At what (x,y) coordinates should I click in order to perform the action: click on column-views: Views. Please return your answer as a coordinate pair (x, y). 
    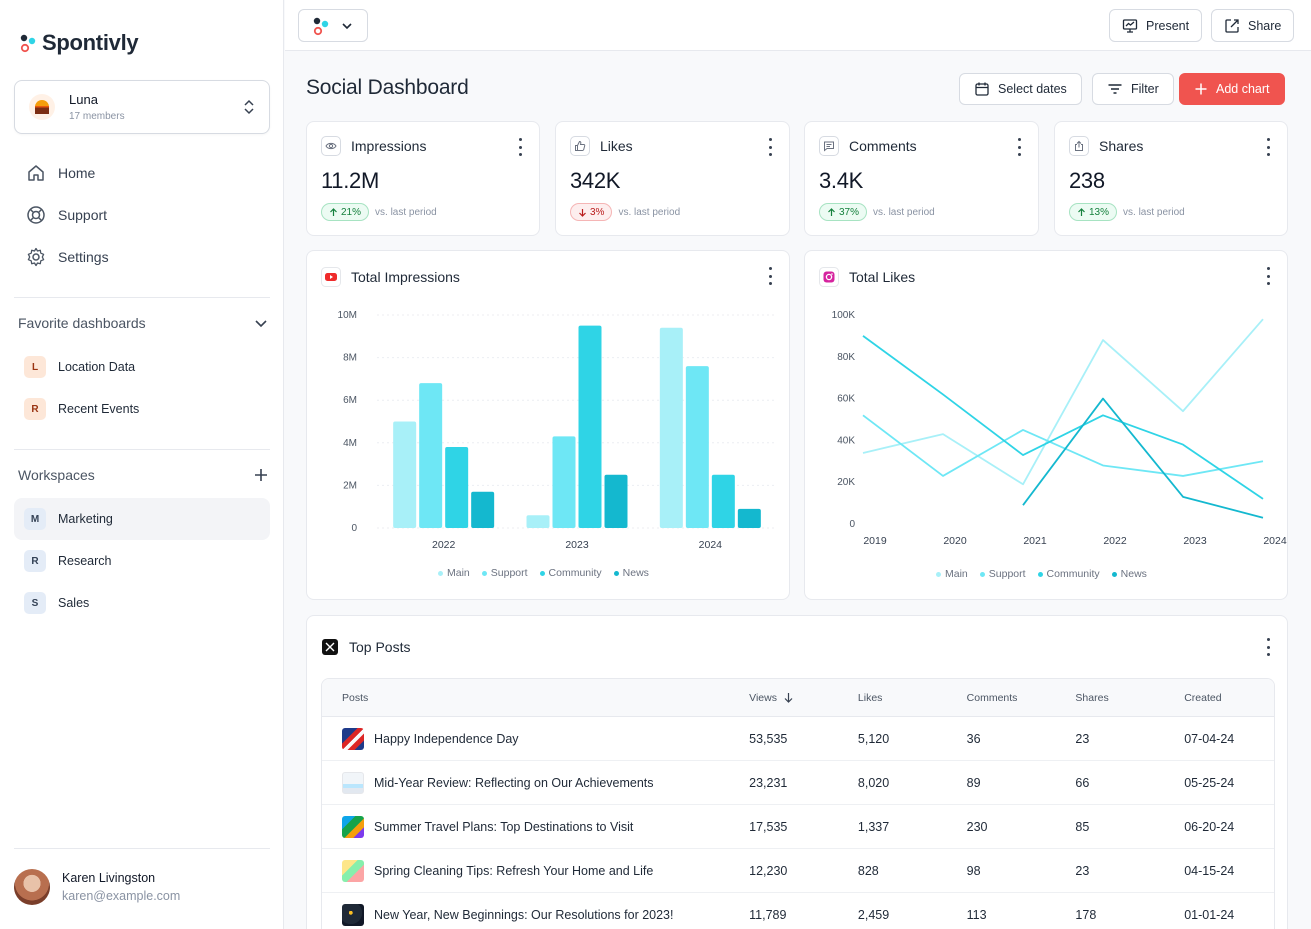
    Looking at the image, I should click on (803, 698).